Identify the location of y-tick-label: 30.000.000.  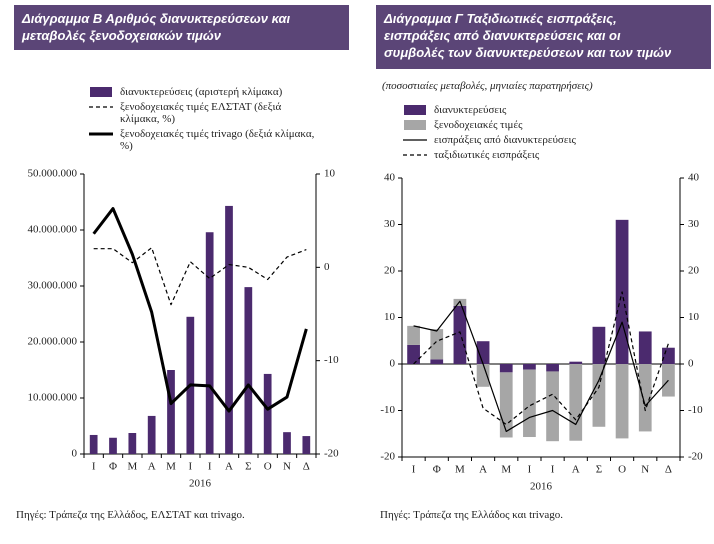
(53, 286).